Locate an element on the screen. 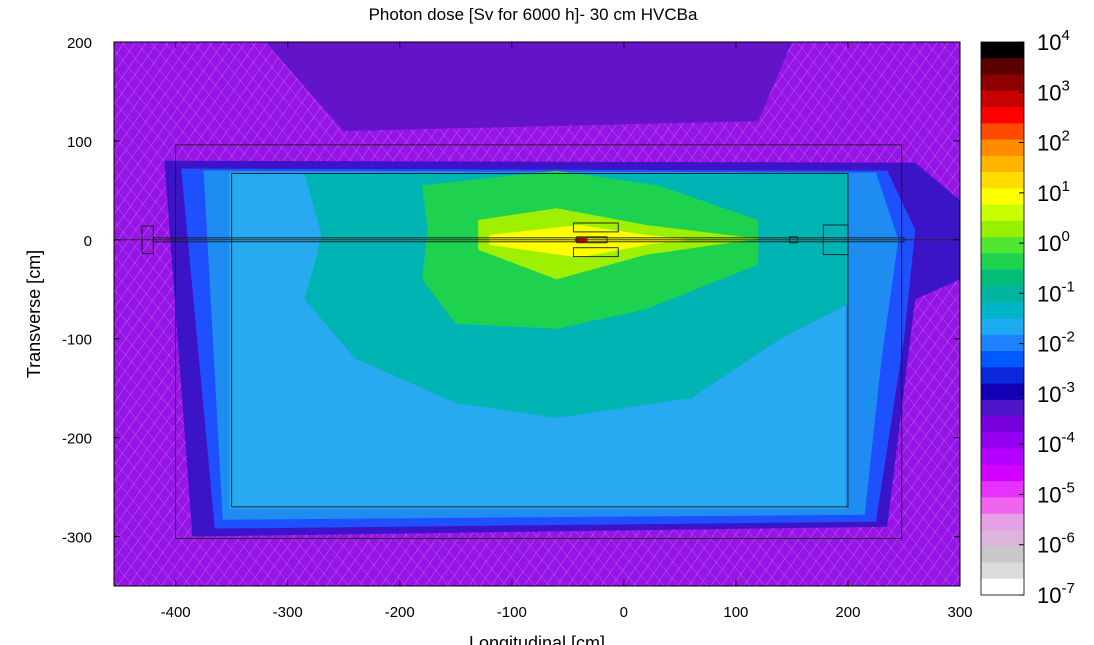 The image size is (1094, 645). colorbar-label: 10¹ is located at coordinates (1053, 192).